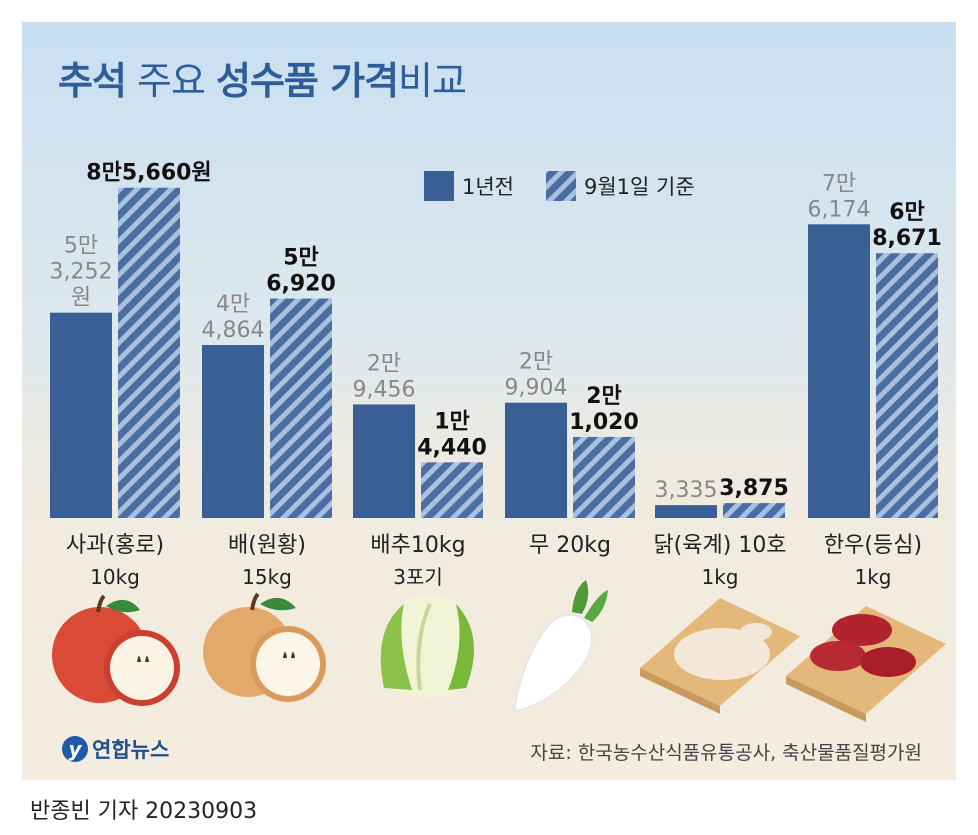  Describe the element at coordinates (686, 490) in the screenshot. I see `value-label-prev-4-0: 3,335` at that location.